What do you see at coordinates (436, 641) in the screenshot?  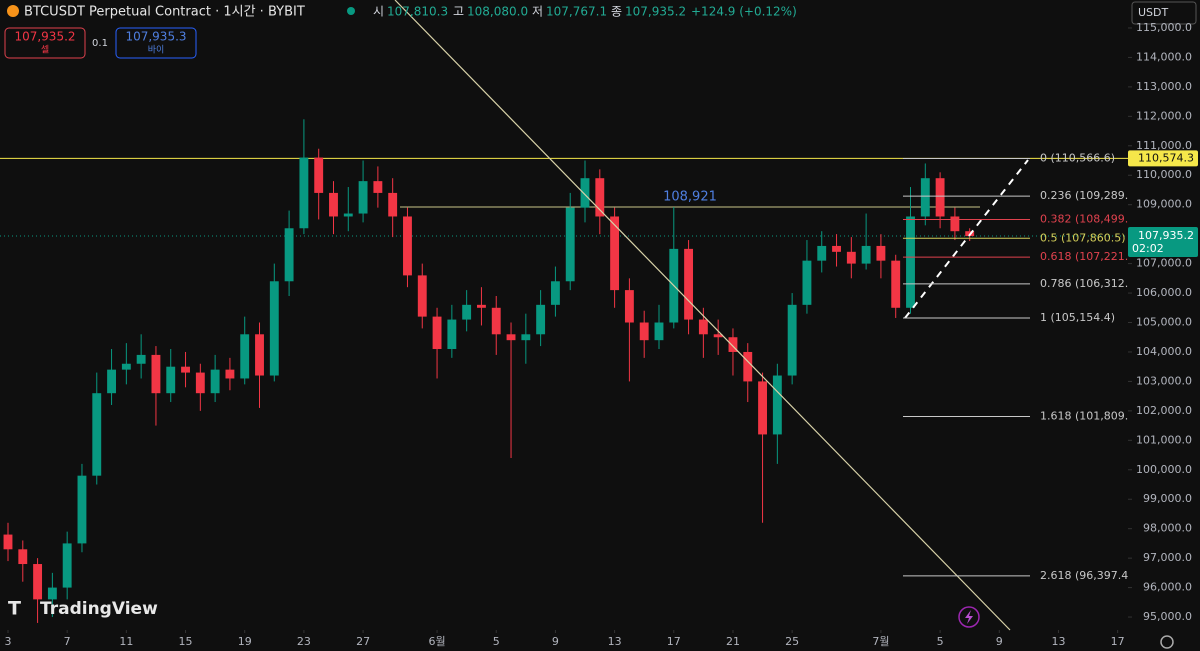 I see `x-tick-label: 6월` at bounding box center [436, 641].